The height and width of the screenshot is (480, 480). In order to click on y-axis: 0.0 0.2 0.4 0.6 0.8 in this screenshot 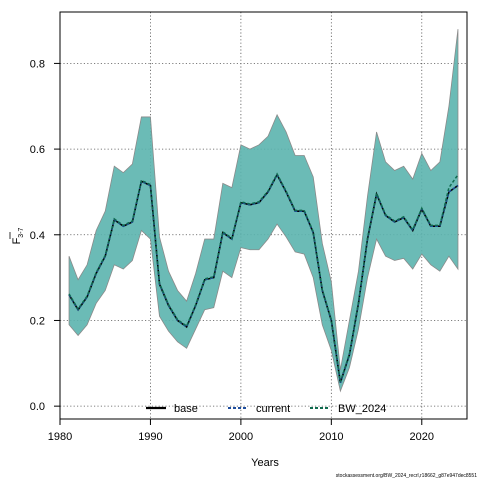, I will do `click(45, 235)`.